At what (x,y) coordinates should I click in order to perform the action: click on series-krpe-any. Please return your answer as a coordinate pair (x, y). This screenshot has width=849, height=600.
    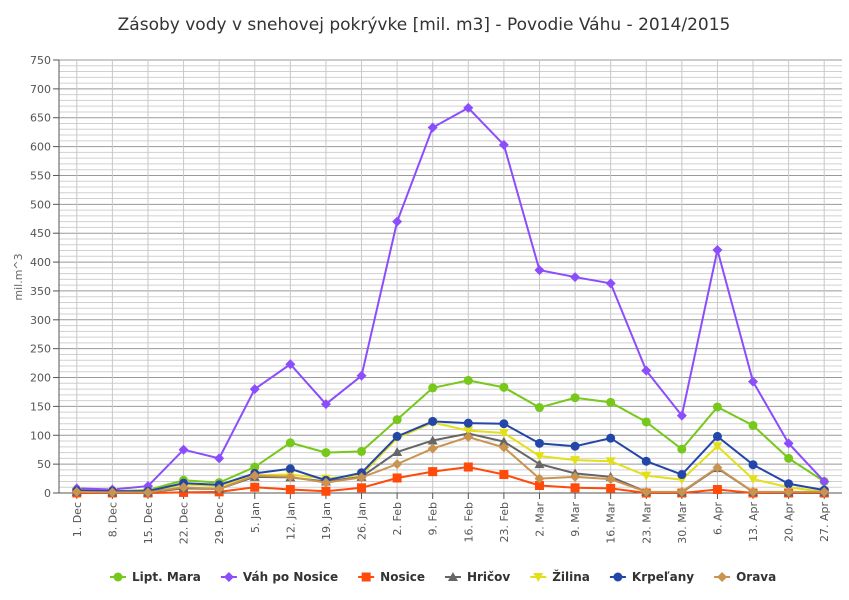
    Looking at the image, I should click on (450, 456).